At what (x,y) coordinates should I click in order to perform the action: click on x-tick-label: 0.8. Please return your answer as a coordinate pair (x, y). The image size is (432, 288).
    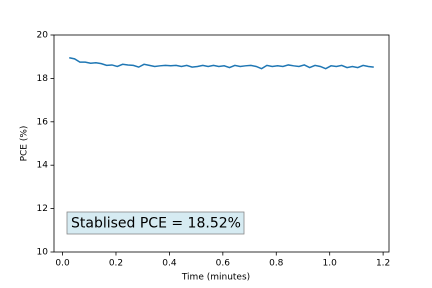
    Looking at the image, I should click on (276, 264).